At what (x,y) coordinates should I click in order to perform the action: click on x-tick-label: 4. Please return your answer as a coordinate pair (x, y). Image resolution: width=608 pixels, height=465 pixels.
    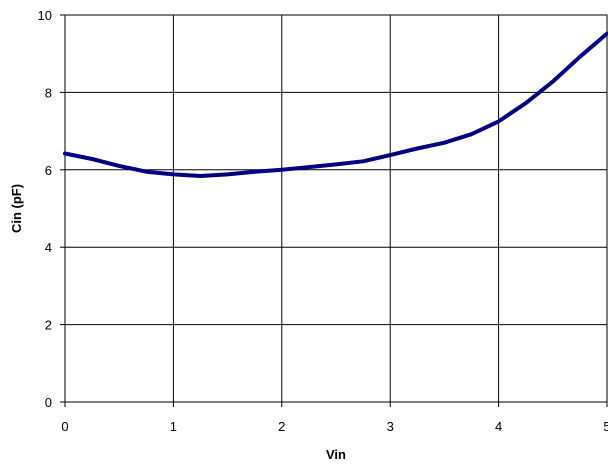
    Looking at the image, I should click on (498, 426).